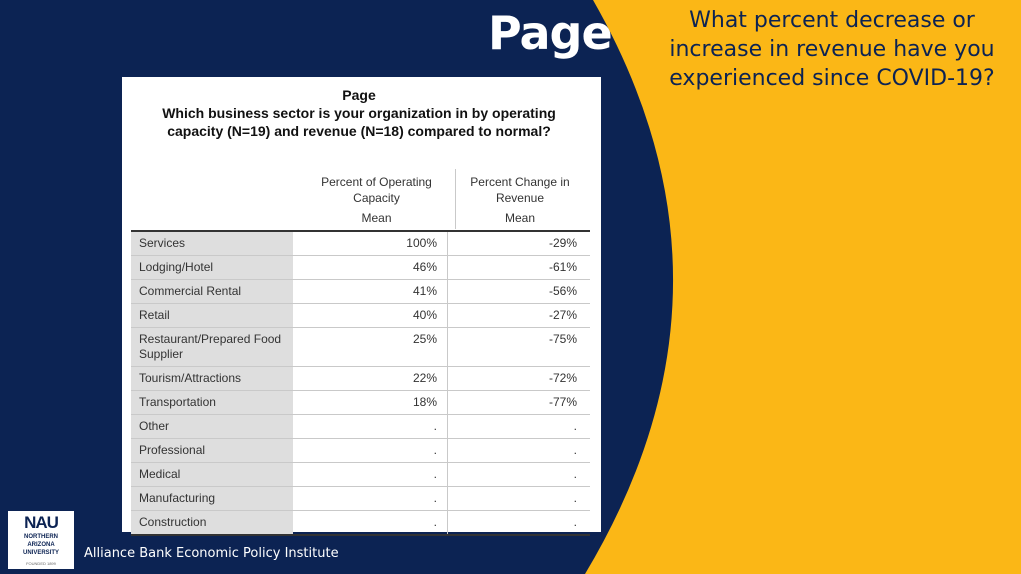  Describe the element at coordinates (455, 199) in the screenshot. I see `header-divider` at that location.